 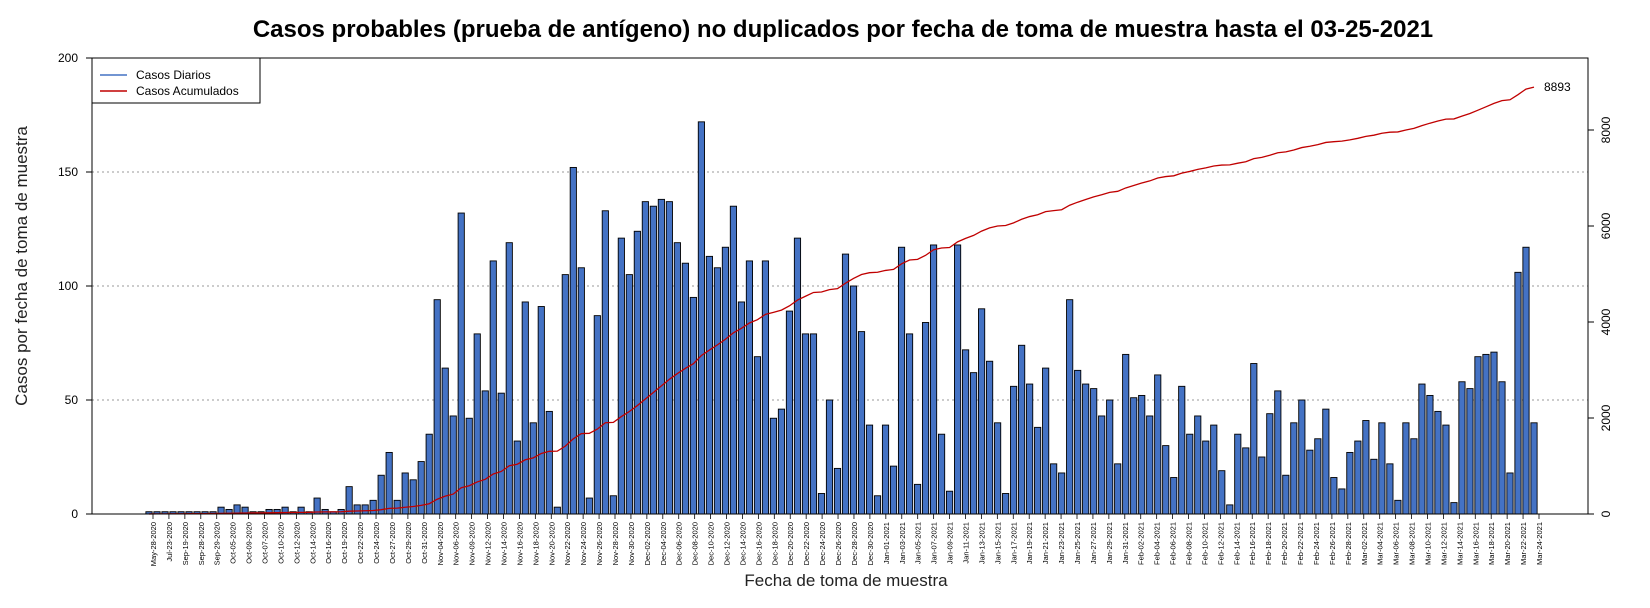 I want to click on x-tick-label: Oct-05-2020, so click(x=233, y=543).